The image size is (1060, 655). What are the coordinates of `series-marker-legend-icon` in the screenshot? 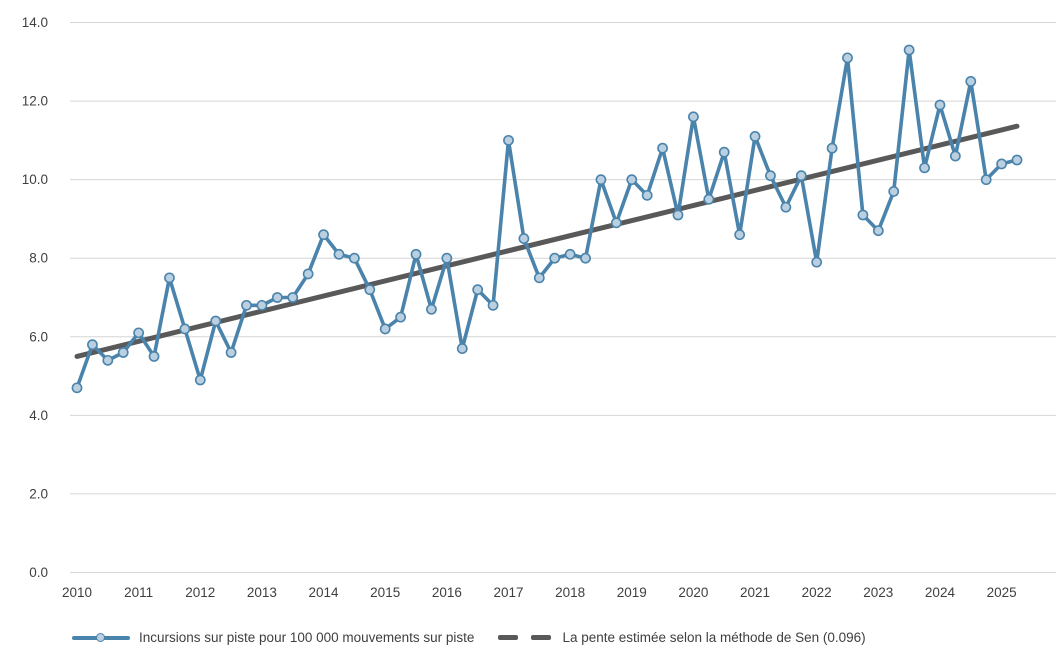 It's located at (100, 637).